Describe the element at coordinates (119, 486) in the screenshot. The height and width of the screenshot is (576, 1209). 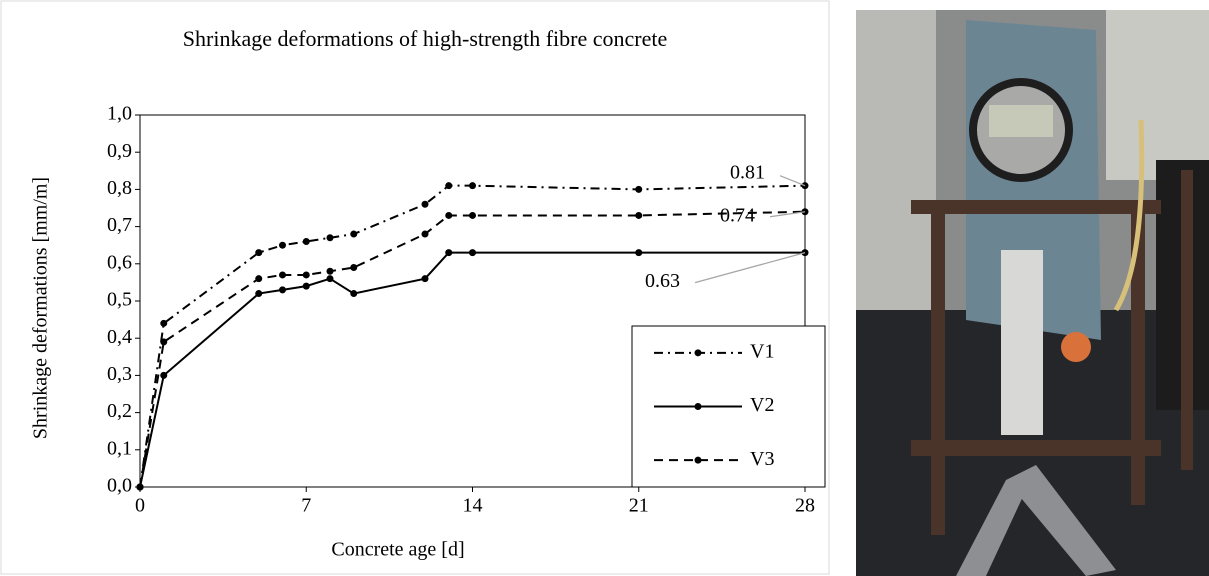
I see `y-tick-label: 0,0` at that location.